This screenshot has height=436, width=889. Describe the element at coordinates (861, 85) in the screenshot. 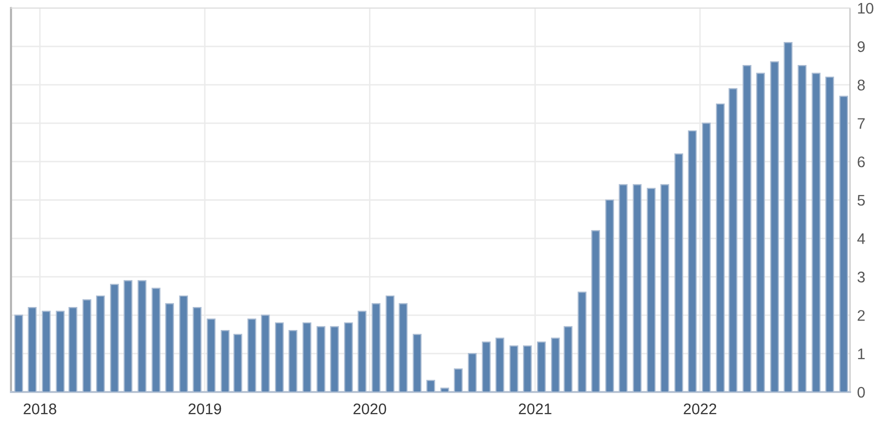

I see `y-tick-label: 8` at that location.